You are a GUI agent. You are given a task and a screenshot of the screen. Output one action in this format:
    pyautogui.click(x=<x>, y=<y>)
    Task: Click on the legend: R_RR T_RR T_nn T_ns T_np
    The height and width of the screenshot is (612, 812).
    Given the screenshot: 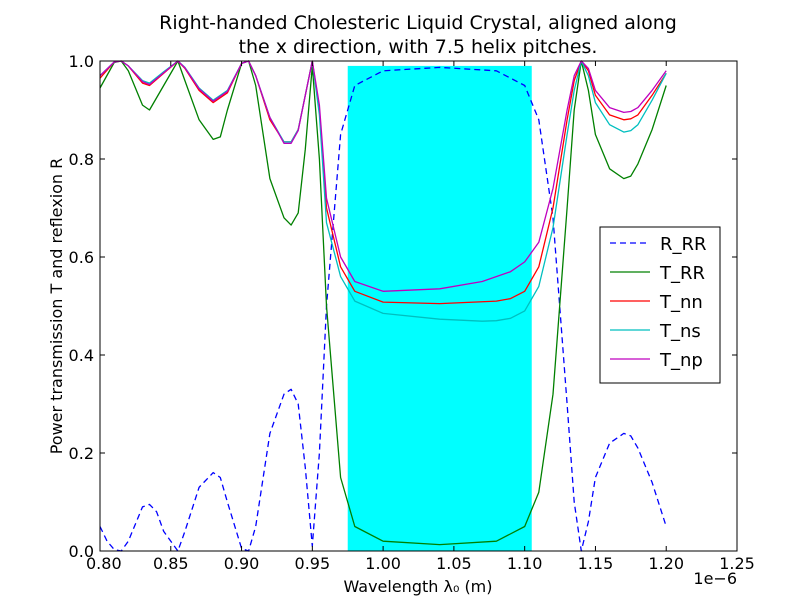 What is the action you would take?
    pyautogui.click(x=660, y=305)
    